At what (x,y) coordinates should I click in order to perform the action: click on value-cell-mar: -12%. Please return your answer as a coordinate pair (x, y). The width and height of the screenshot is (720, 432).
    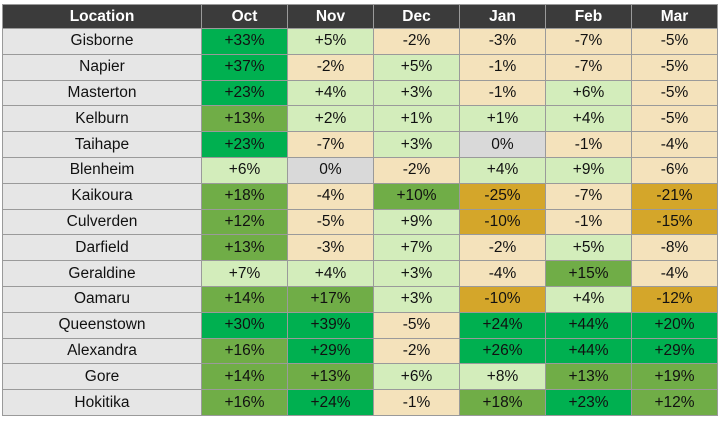
    Looking at the image, I should click on (674, 299).